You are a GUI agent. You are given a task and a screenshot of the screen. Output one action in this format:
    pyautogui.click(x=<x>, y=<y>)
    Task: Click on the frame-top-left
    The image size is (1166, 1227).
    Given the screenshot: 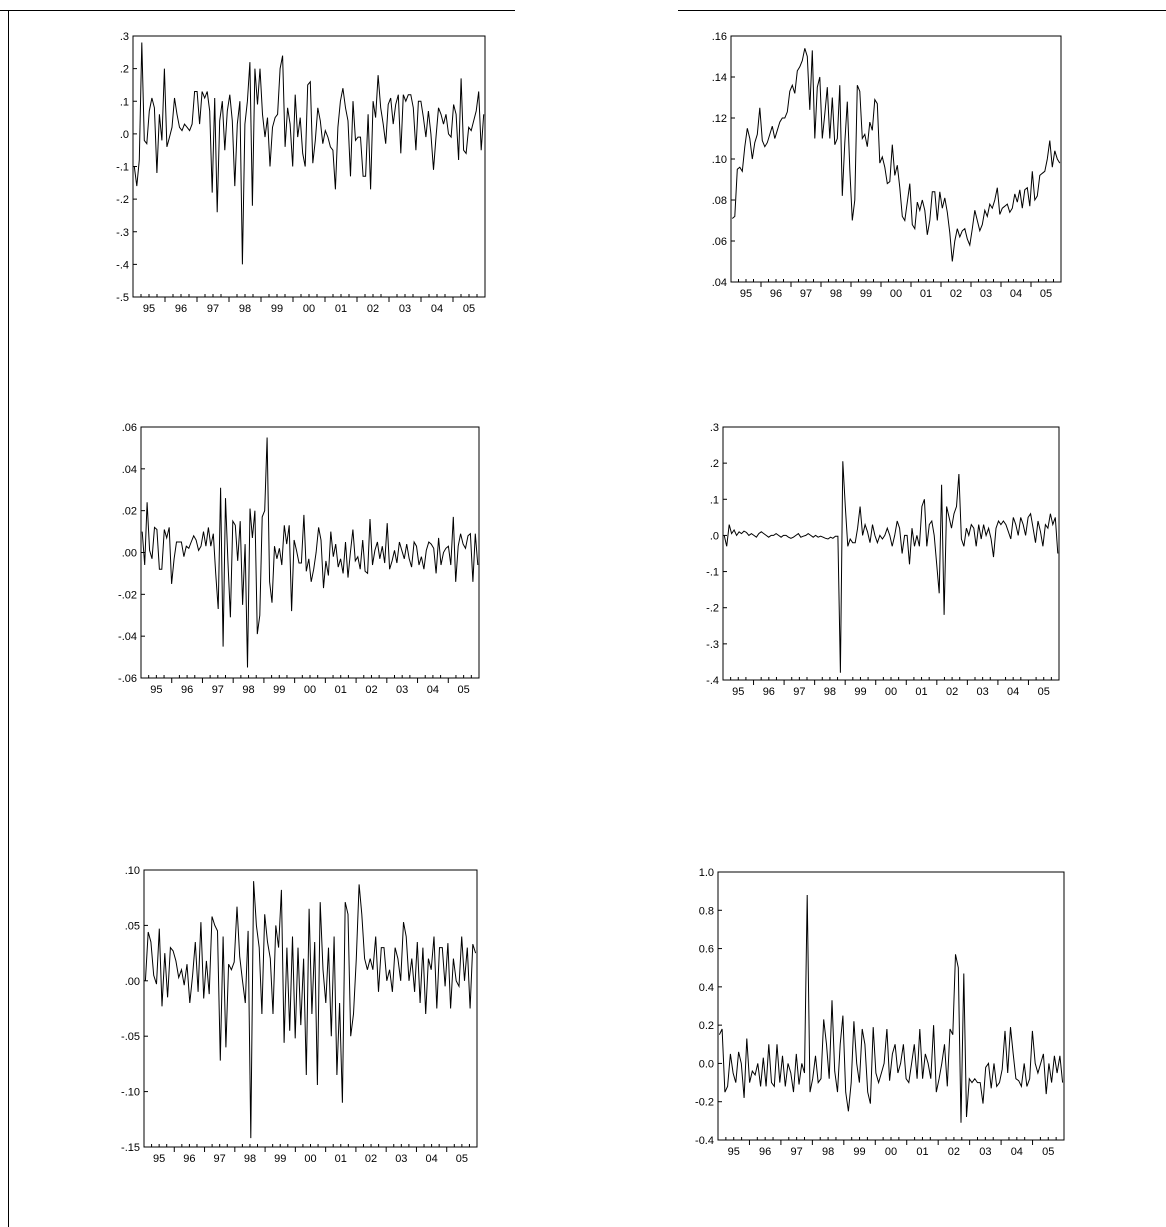 What is the action you would take?
    pyautogui.click(x=257, y=10)
    